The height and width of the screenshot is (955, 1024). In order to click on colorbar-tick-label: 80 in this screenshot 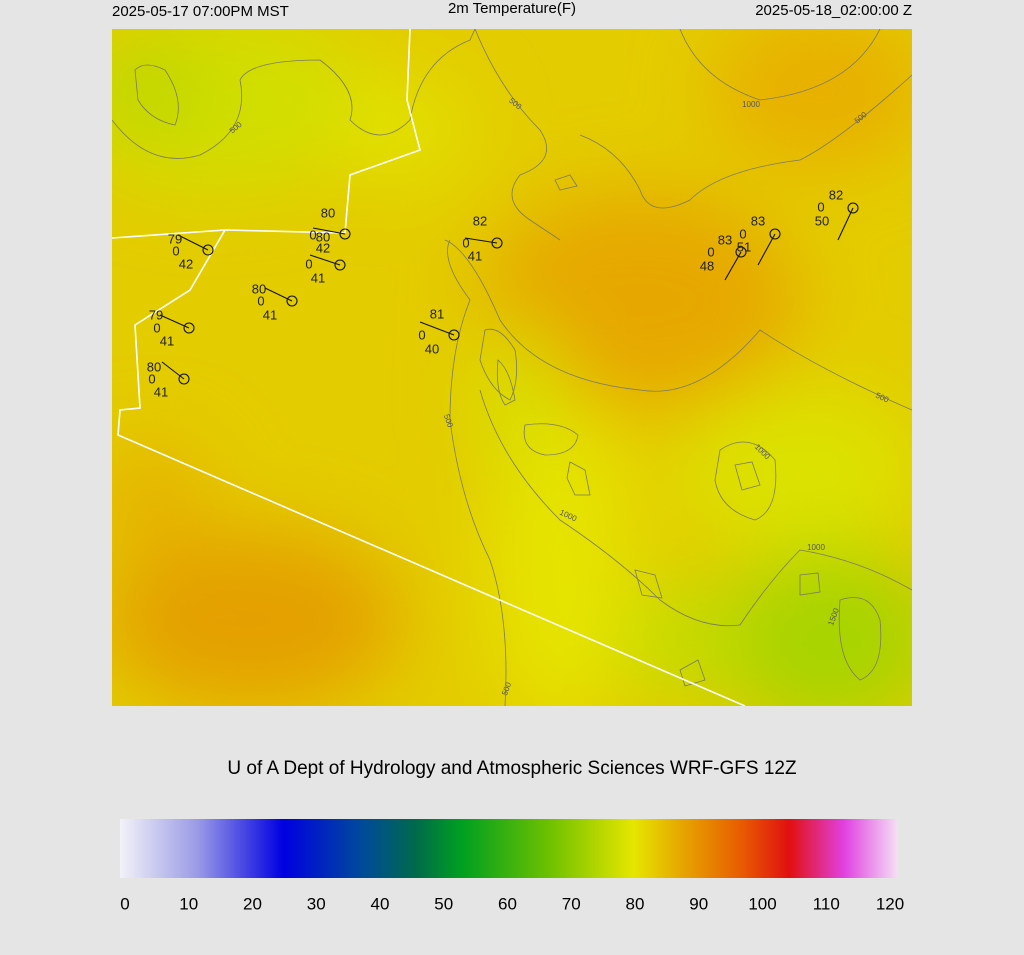, I will do `click(635, 903)`.